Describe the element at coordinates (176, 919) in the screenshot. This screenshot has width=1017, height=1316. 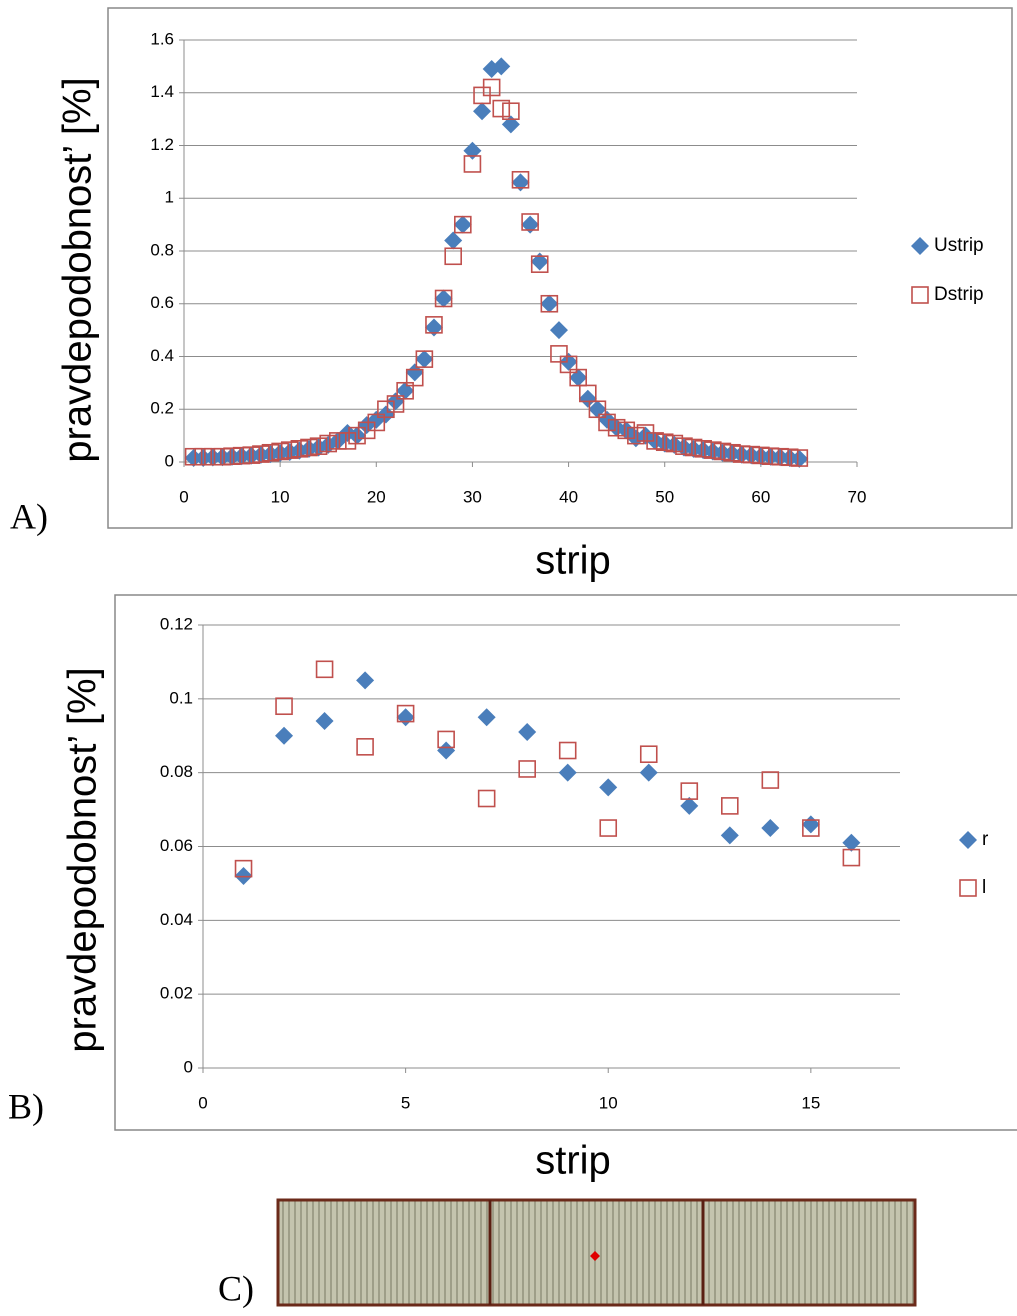
I see `y-tick-label: 0.04` at that location.